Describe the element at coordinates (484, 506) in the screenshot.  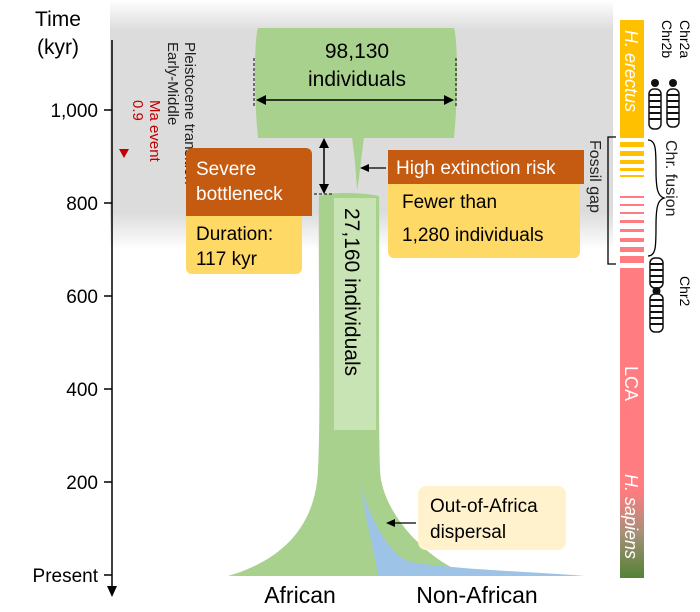
I see `dispersal-line1: Out-of-Africa` at that location.